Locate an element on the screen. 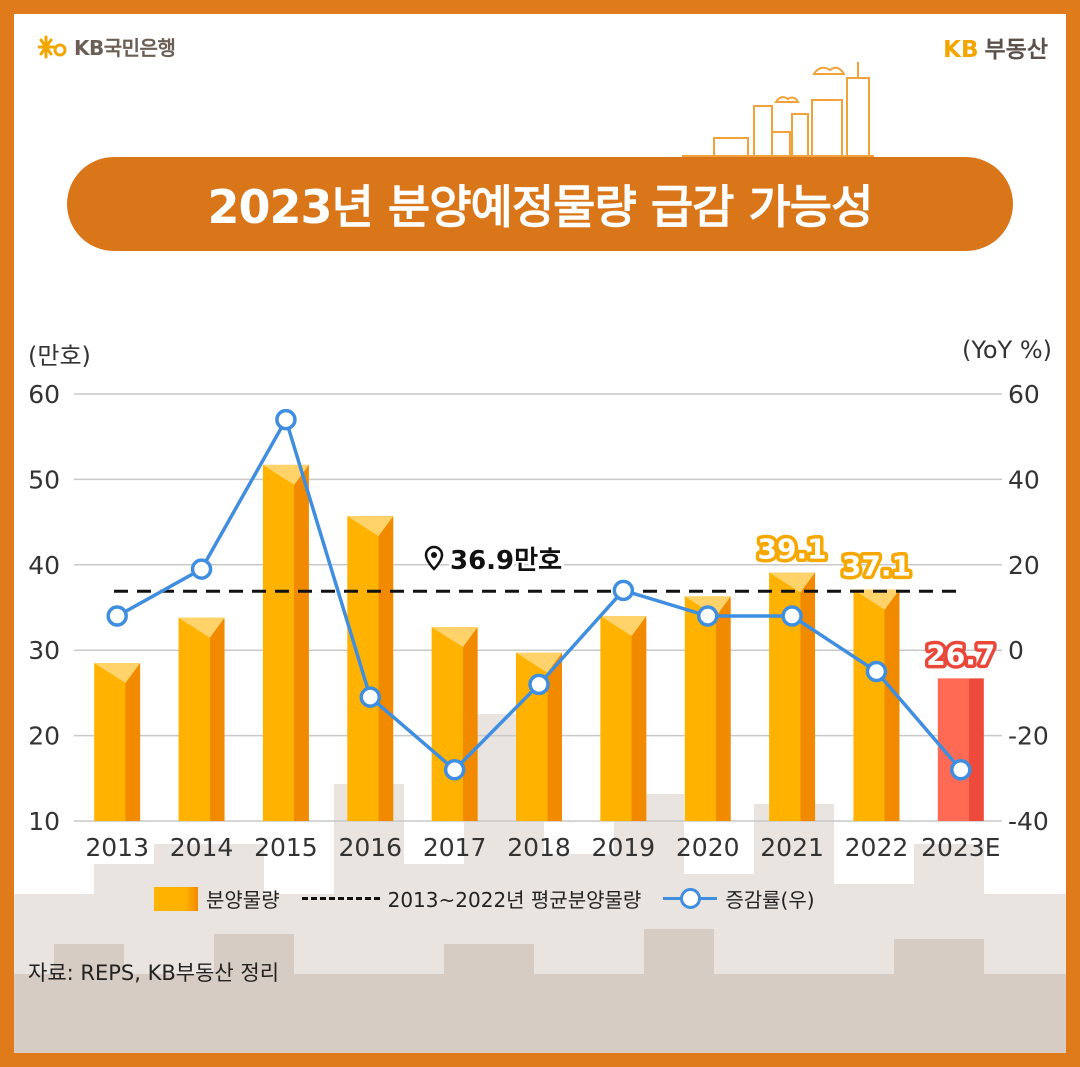 The image size is (1080, 1067). data-label: 26.7 is located at coordinates (960, 654).